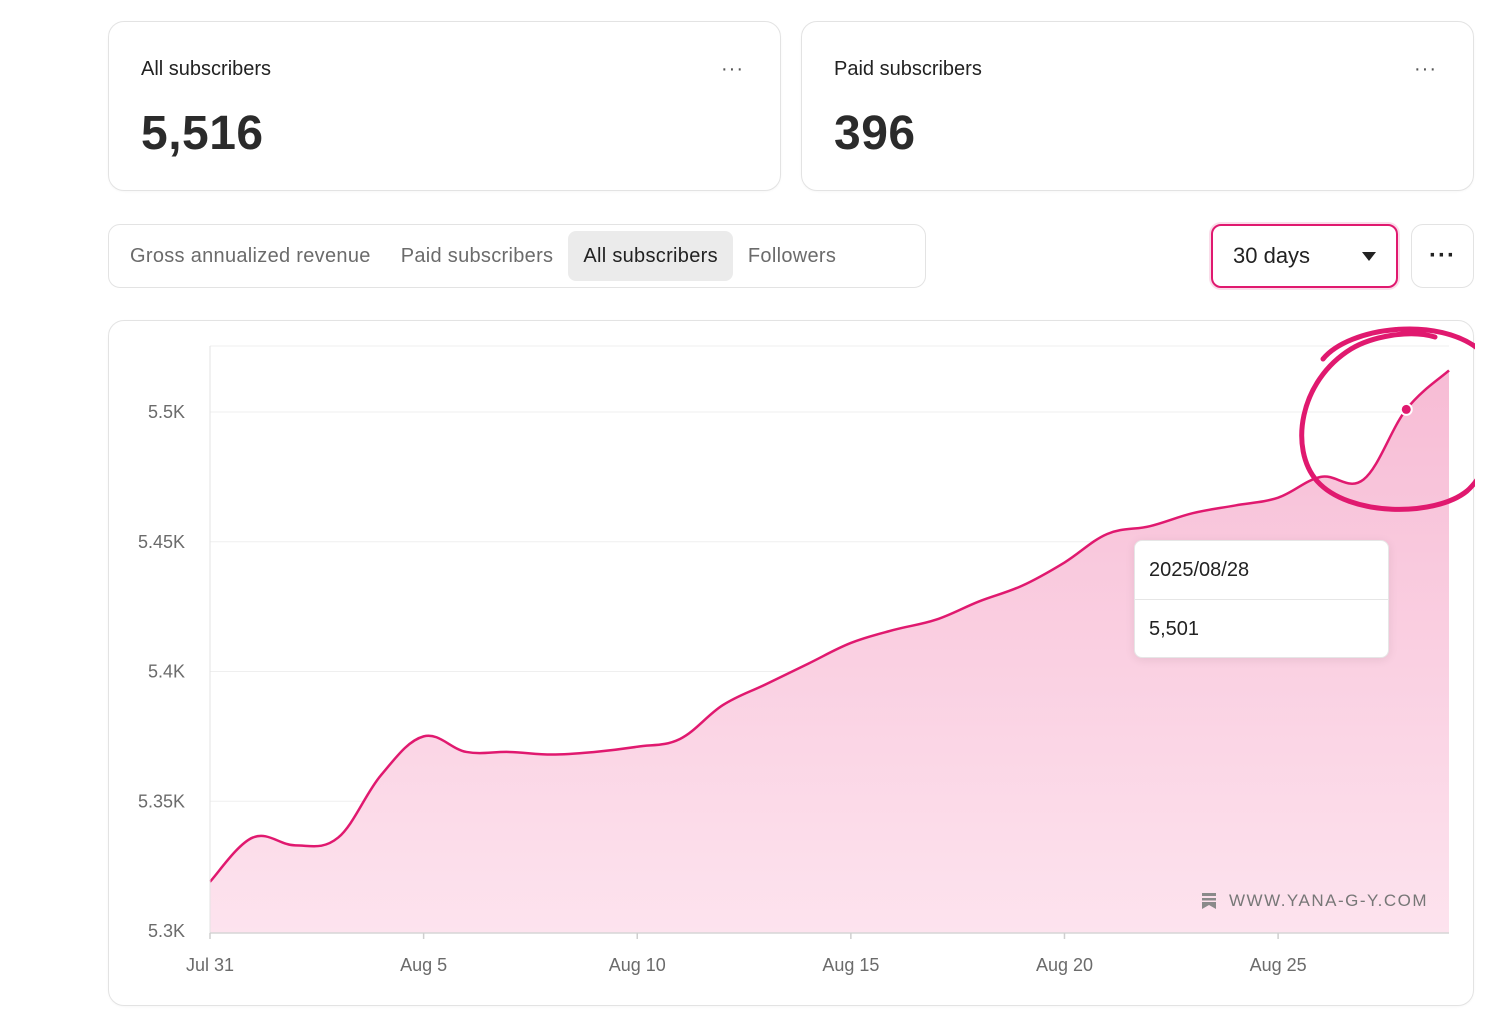  What do you see at coordinates (1442, 256) in the screenshot?
I see `chart-more-button: ···` at bounding box center [1442, 256].